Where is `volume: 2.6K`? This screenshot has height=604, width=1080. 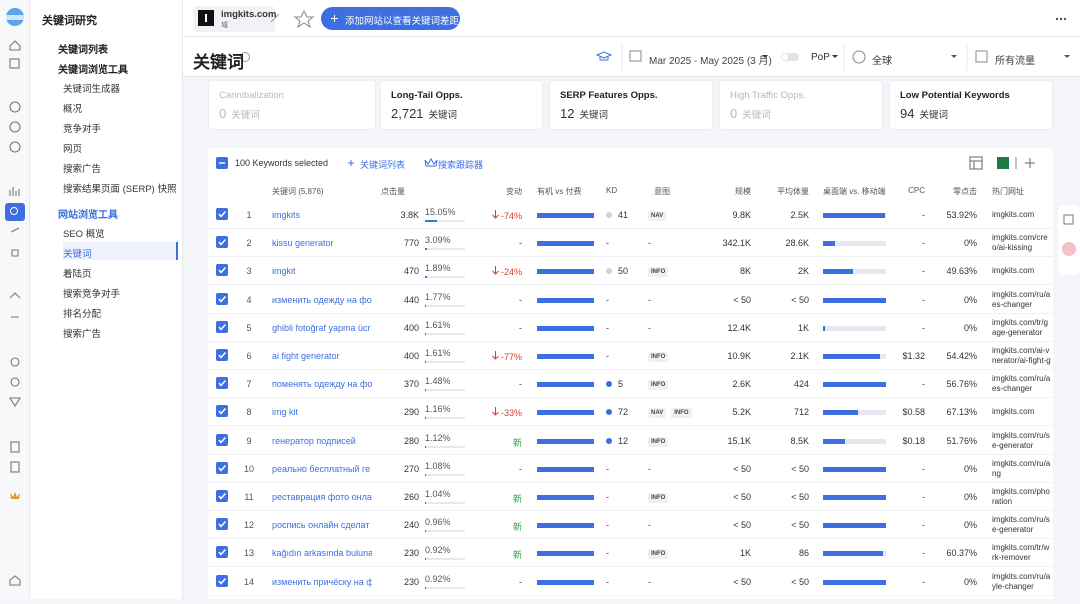
volume: 2.6K is located at coordinates (741, 384).